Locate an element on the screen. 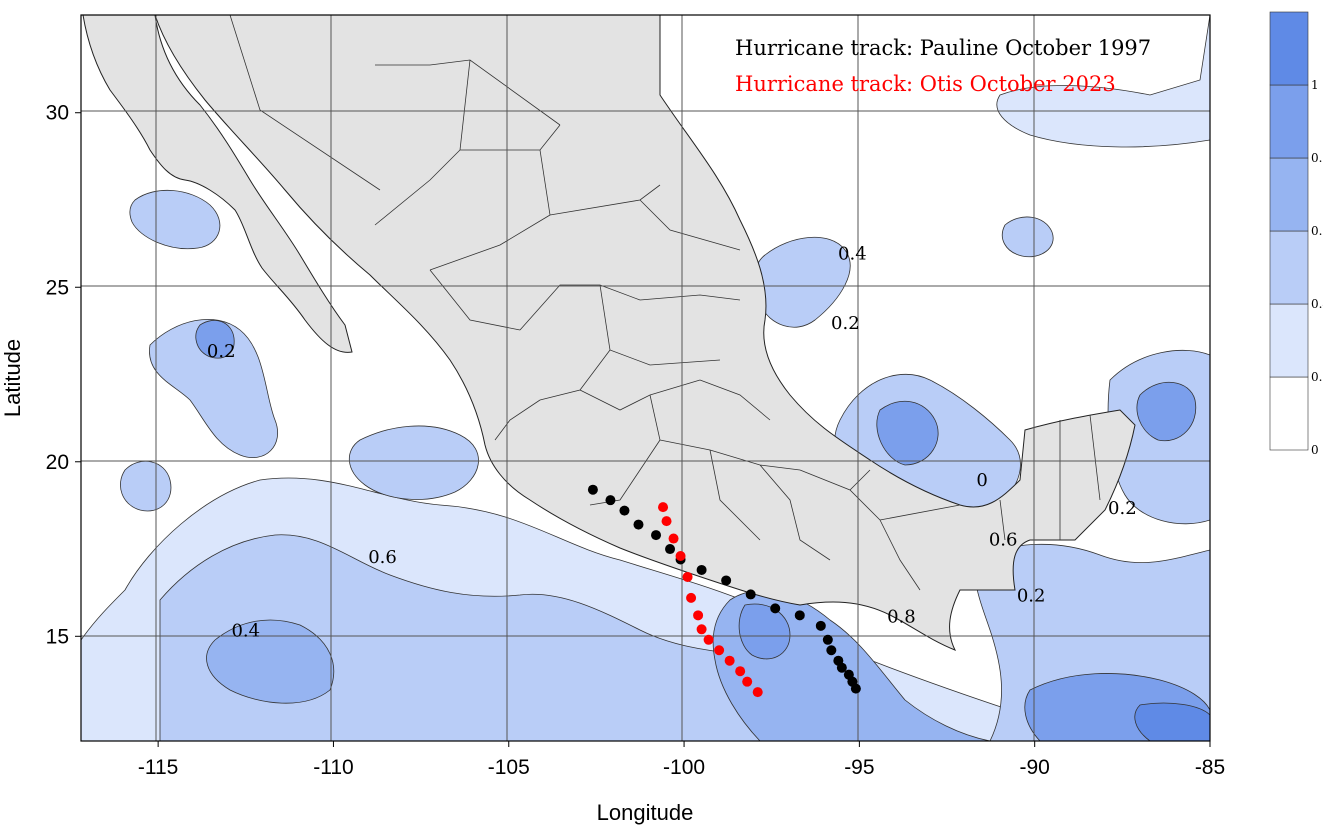  colorbar: 0 0.2 0.4 0.6 0.8 1 is located at coordinates (1296, 234).